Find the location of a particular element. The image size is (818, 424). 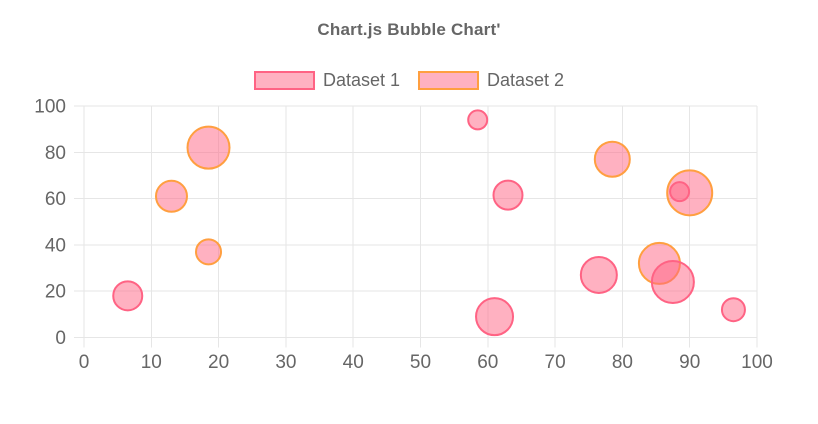

x-tick-label-80: 80 is located at coordinates (622, 362).